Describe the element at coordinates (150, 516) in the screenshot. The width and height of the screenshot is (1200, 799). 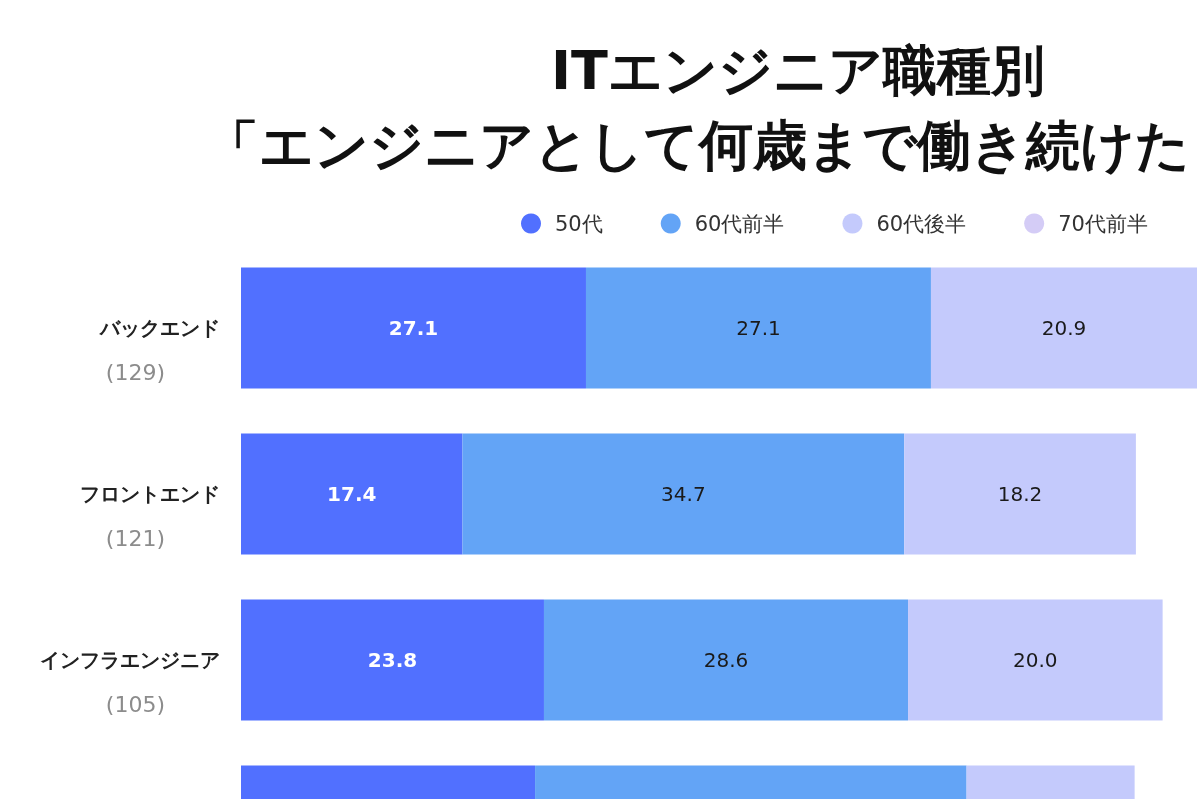
I see `y-tick-label: フロントエンド (121)` at that location.